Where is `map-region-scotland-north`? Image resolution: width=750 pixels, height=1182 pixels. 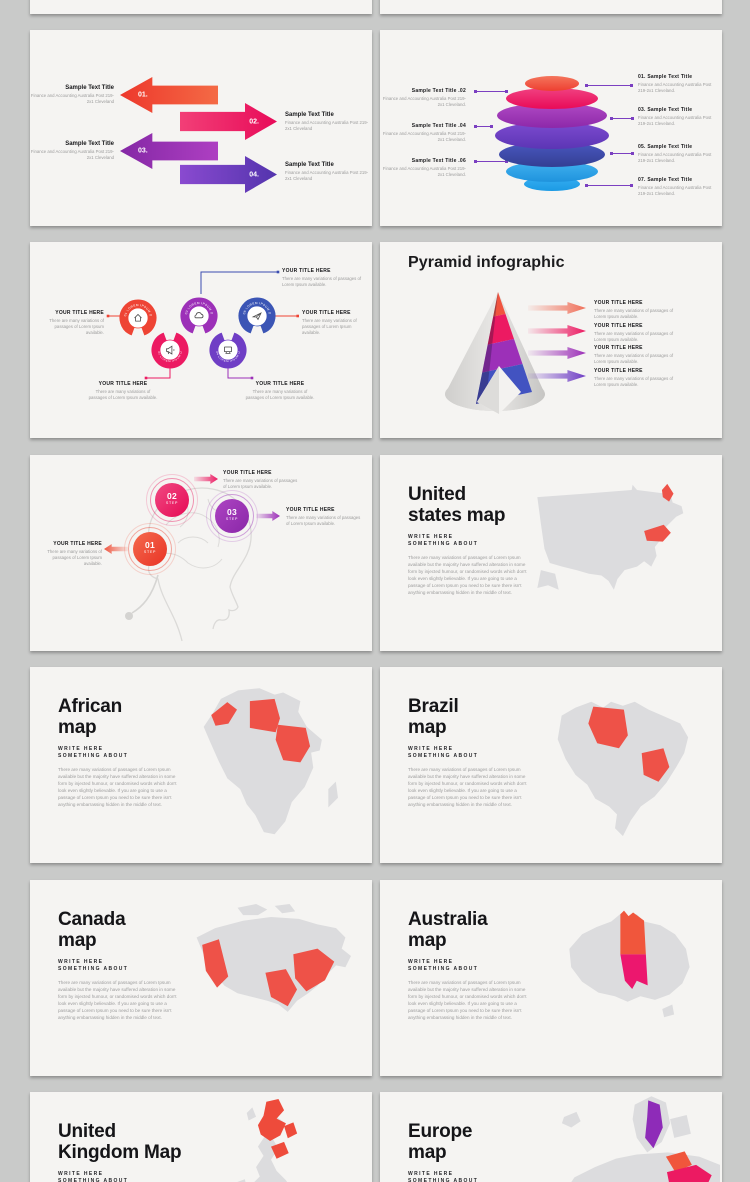 map-region-scotland-north is located at coordinates (271, 1120).